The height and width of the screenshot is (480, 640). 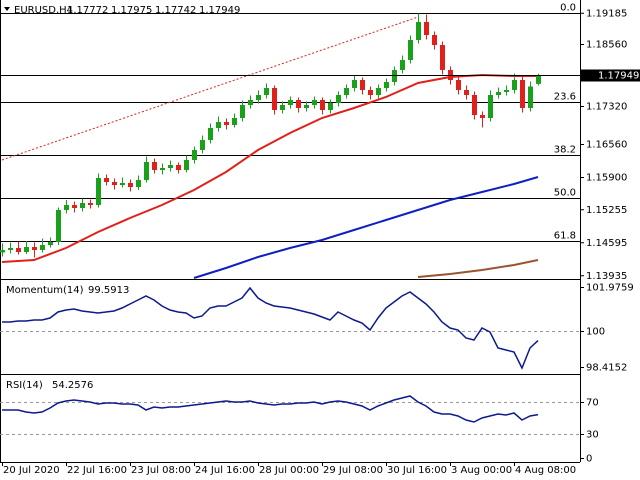 I want to click on y-tick-label: 1.16560, so click(x=606, y=145).